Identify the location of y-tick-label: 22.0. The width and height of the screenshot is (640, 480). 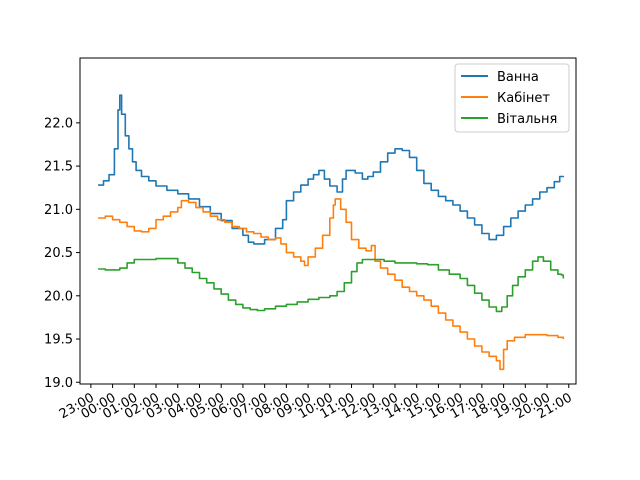
(58, 123).